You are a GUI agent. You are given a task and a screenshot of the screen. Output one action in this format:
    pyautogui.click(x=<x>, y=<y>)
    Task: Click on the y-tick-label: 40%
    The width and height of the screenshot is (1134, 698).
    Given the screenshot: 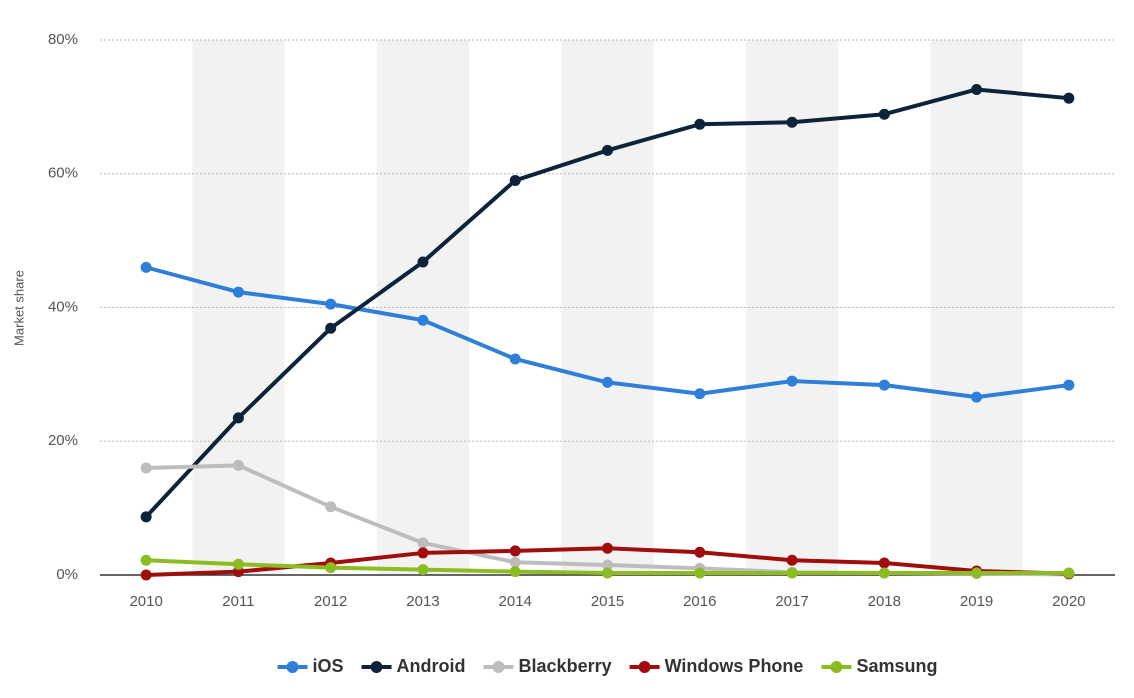 What is the action you would take?
    pyautogui.click(x=63, y=306)
    